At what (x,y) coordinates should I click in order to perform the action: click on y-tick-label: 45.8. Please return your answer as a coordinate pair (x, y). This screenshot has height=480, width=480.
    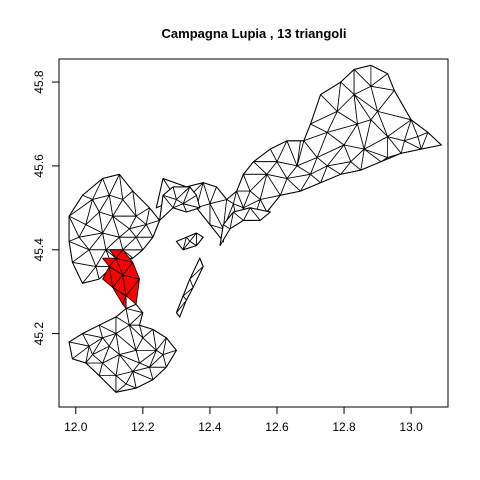
    Looking at the image, I should click on (39, 82).